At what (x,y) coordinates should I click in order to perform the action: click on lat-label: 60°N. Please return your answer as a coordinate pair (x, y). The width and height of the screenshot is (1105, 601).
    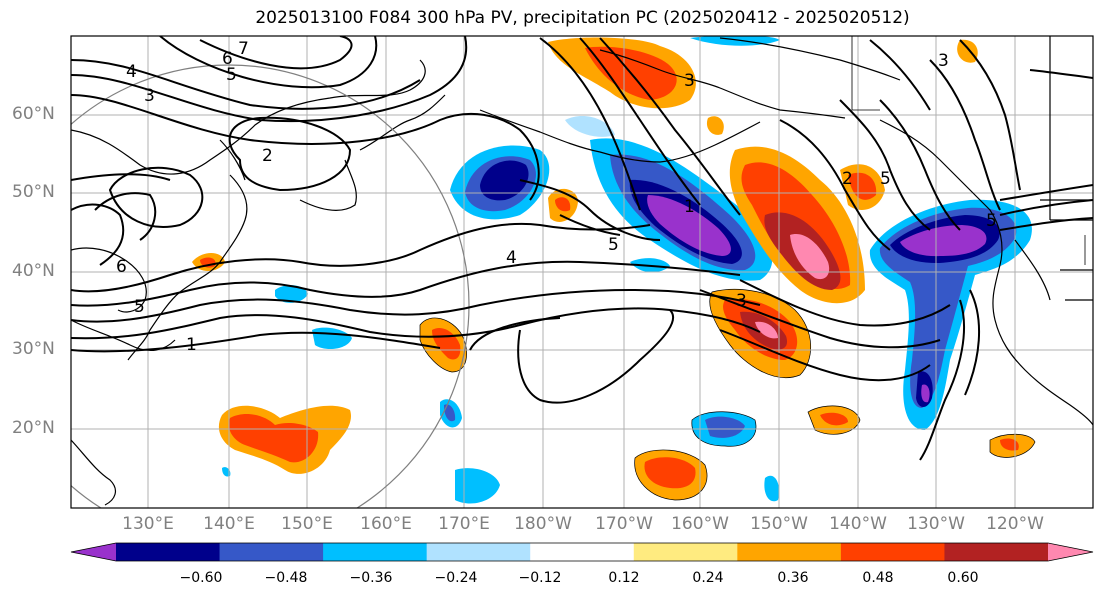
    Looking at the image, I should click on (33, 114).